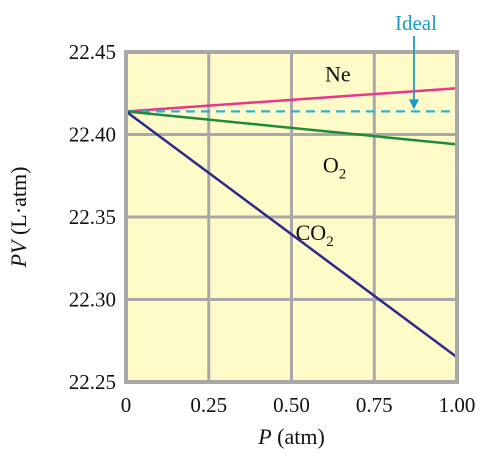  Describe the element at coordinates (374, 405) in the screenshot. I see `x-tick-label: 0.75` at that location.